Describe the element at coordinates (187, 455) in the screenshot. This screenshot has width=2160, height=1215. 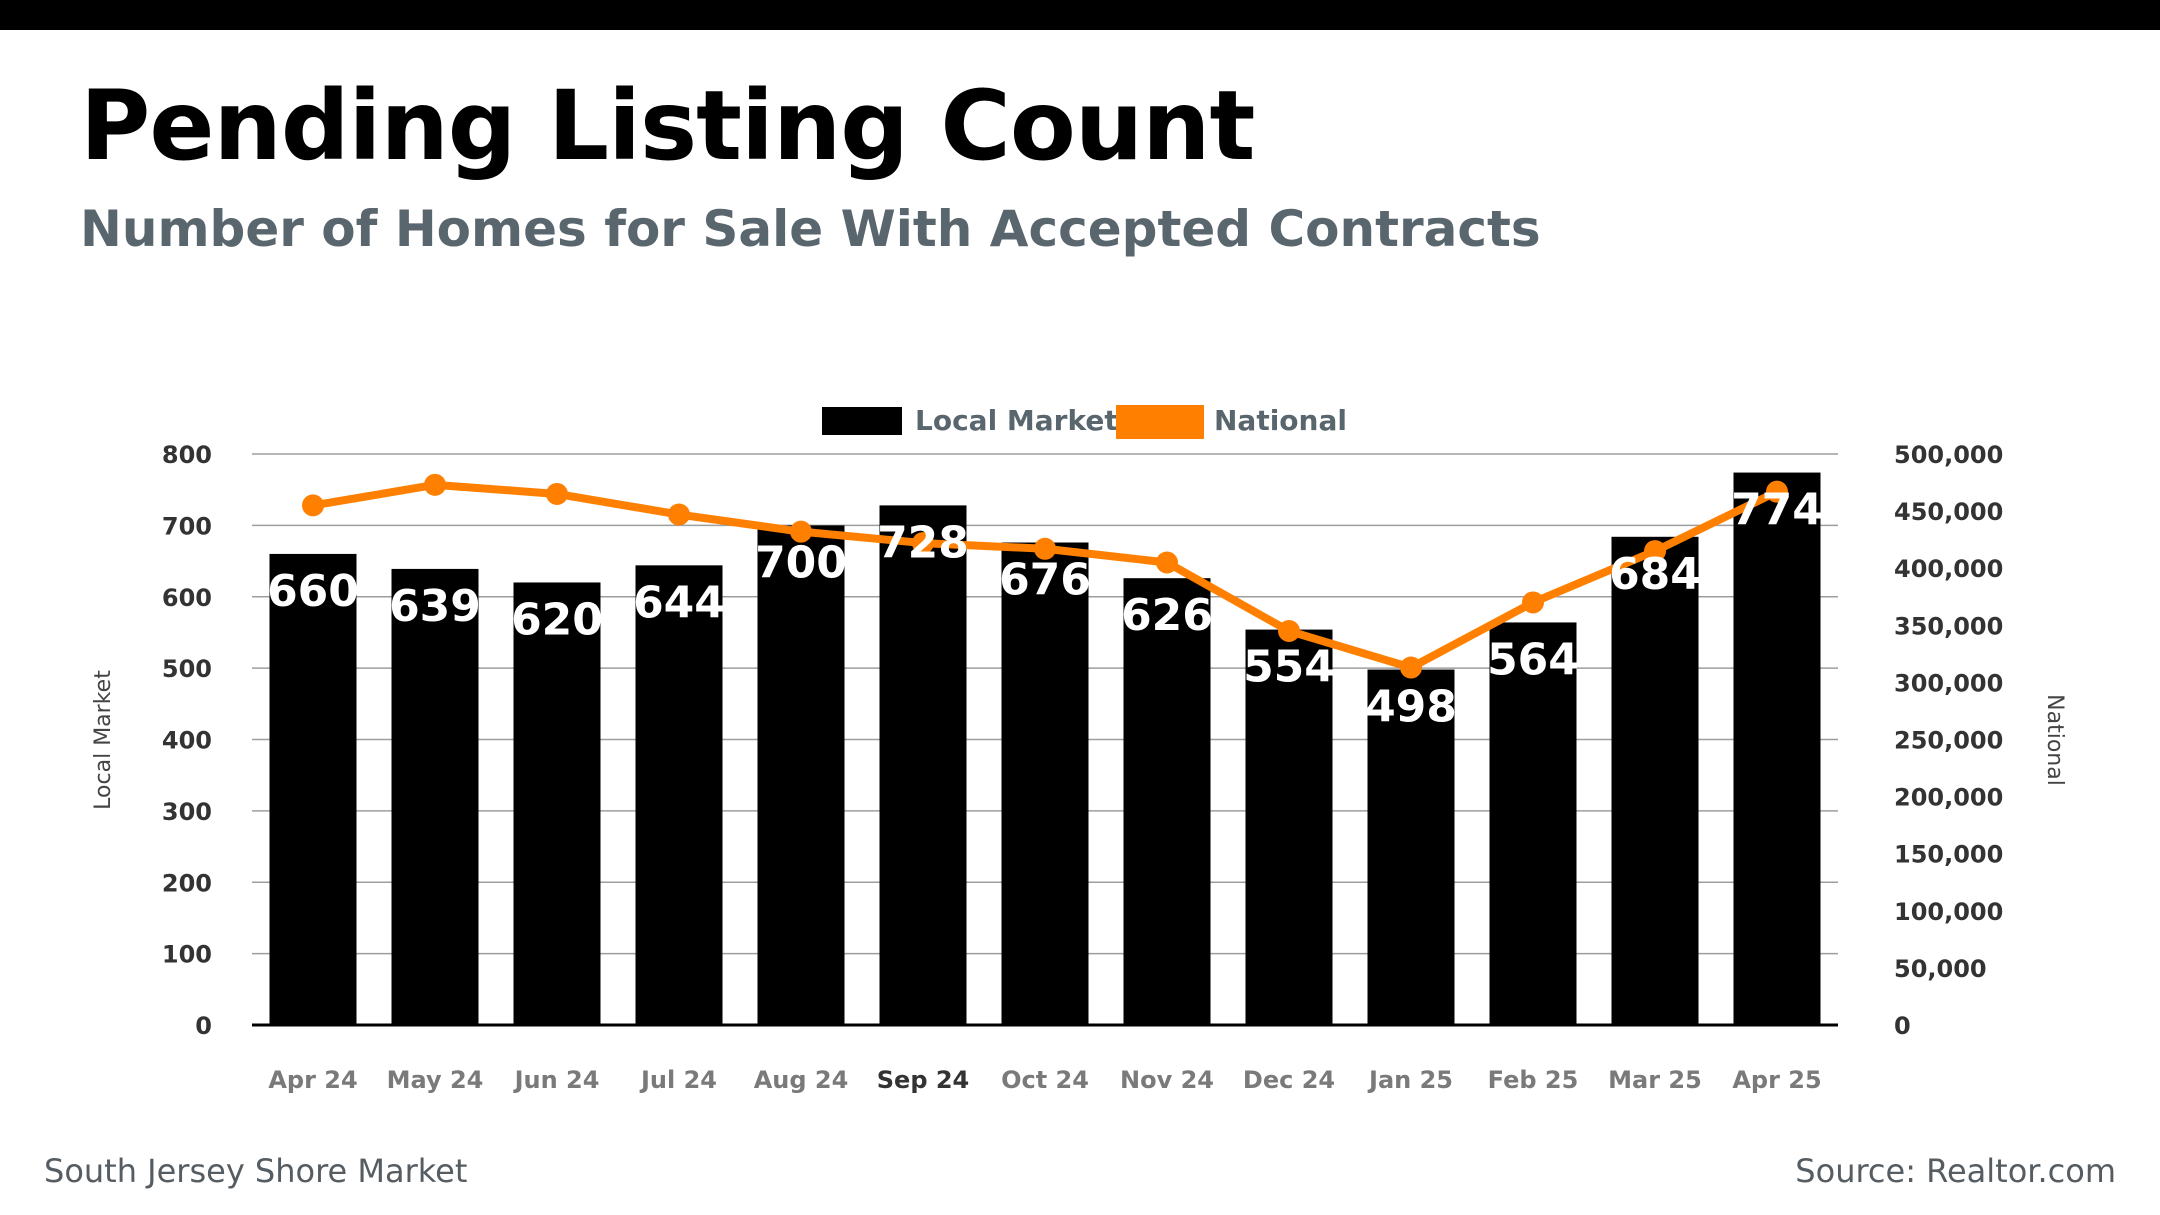
I see `y-tick-label: 800` at that location.